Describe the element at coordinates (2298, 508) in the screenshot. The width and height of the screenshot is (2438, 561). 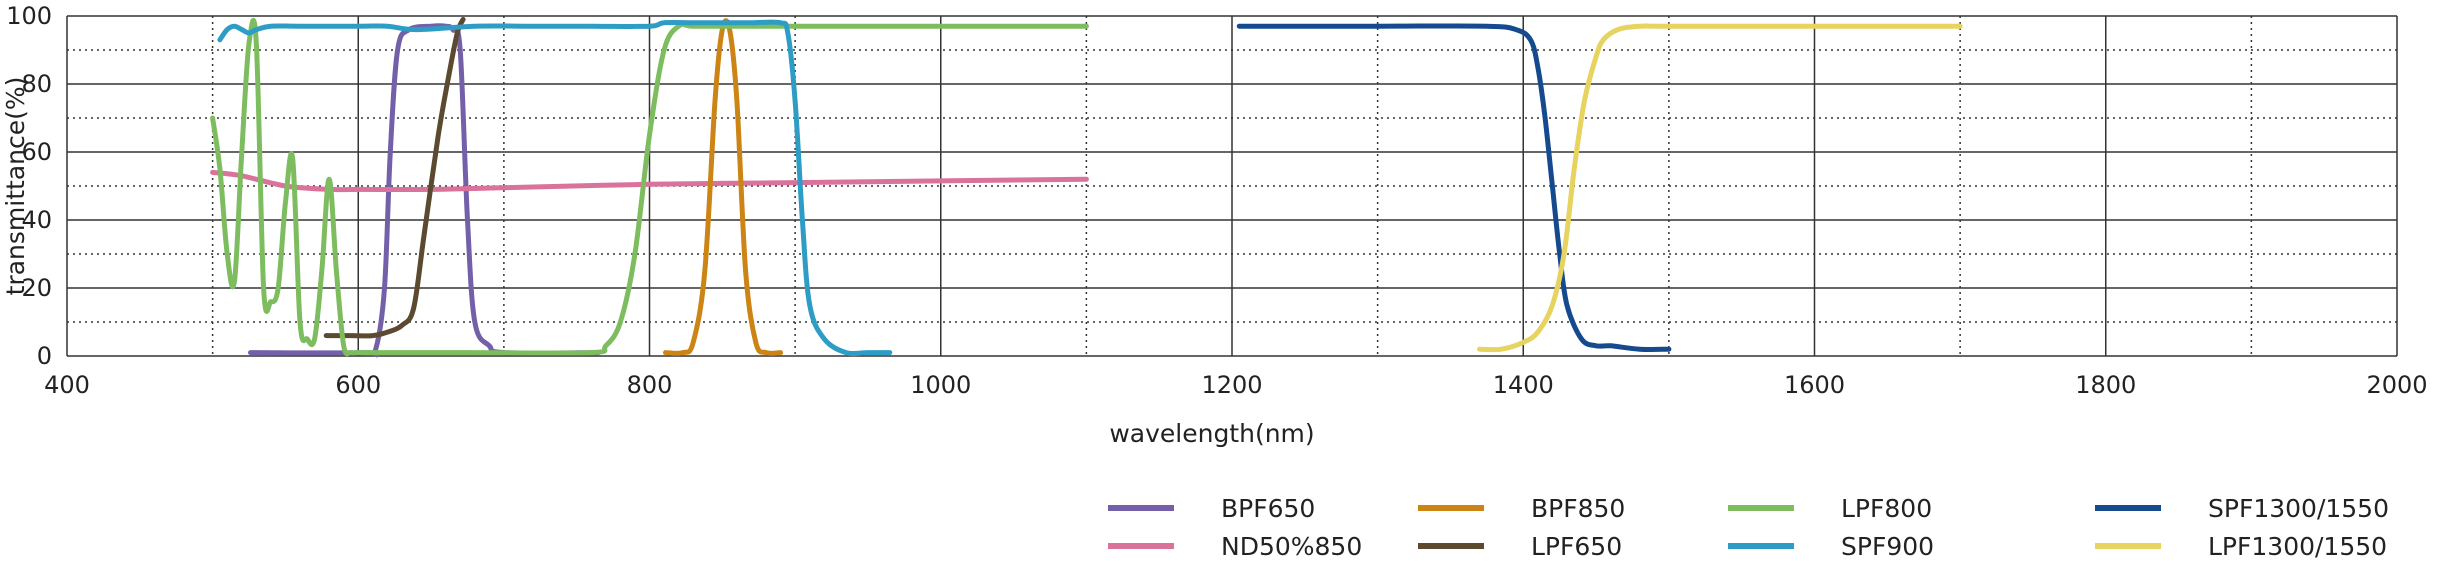
I see `legend-label-spf1300-1550: SPF1300/1550` at that location.